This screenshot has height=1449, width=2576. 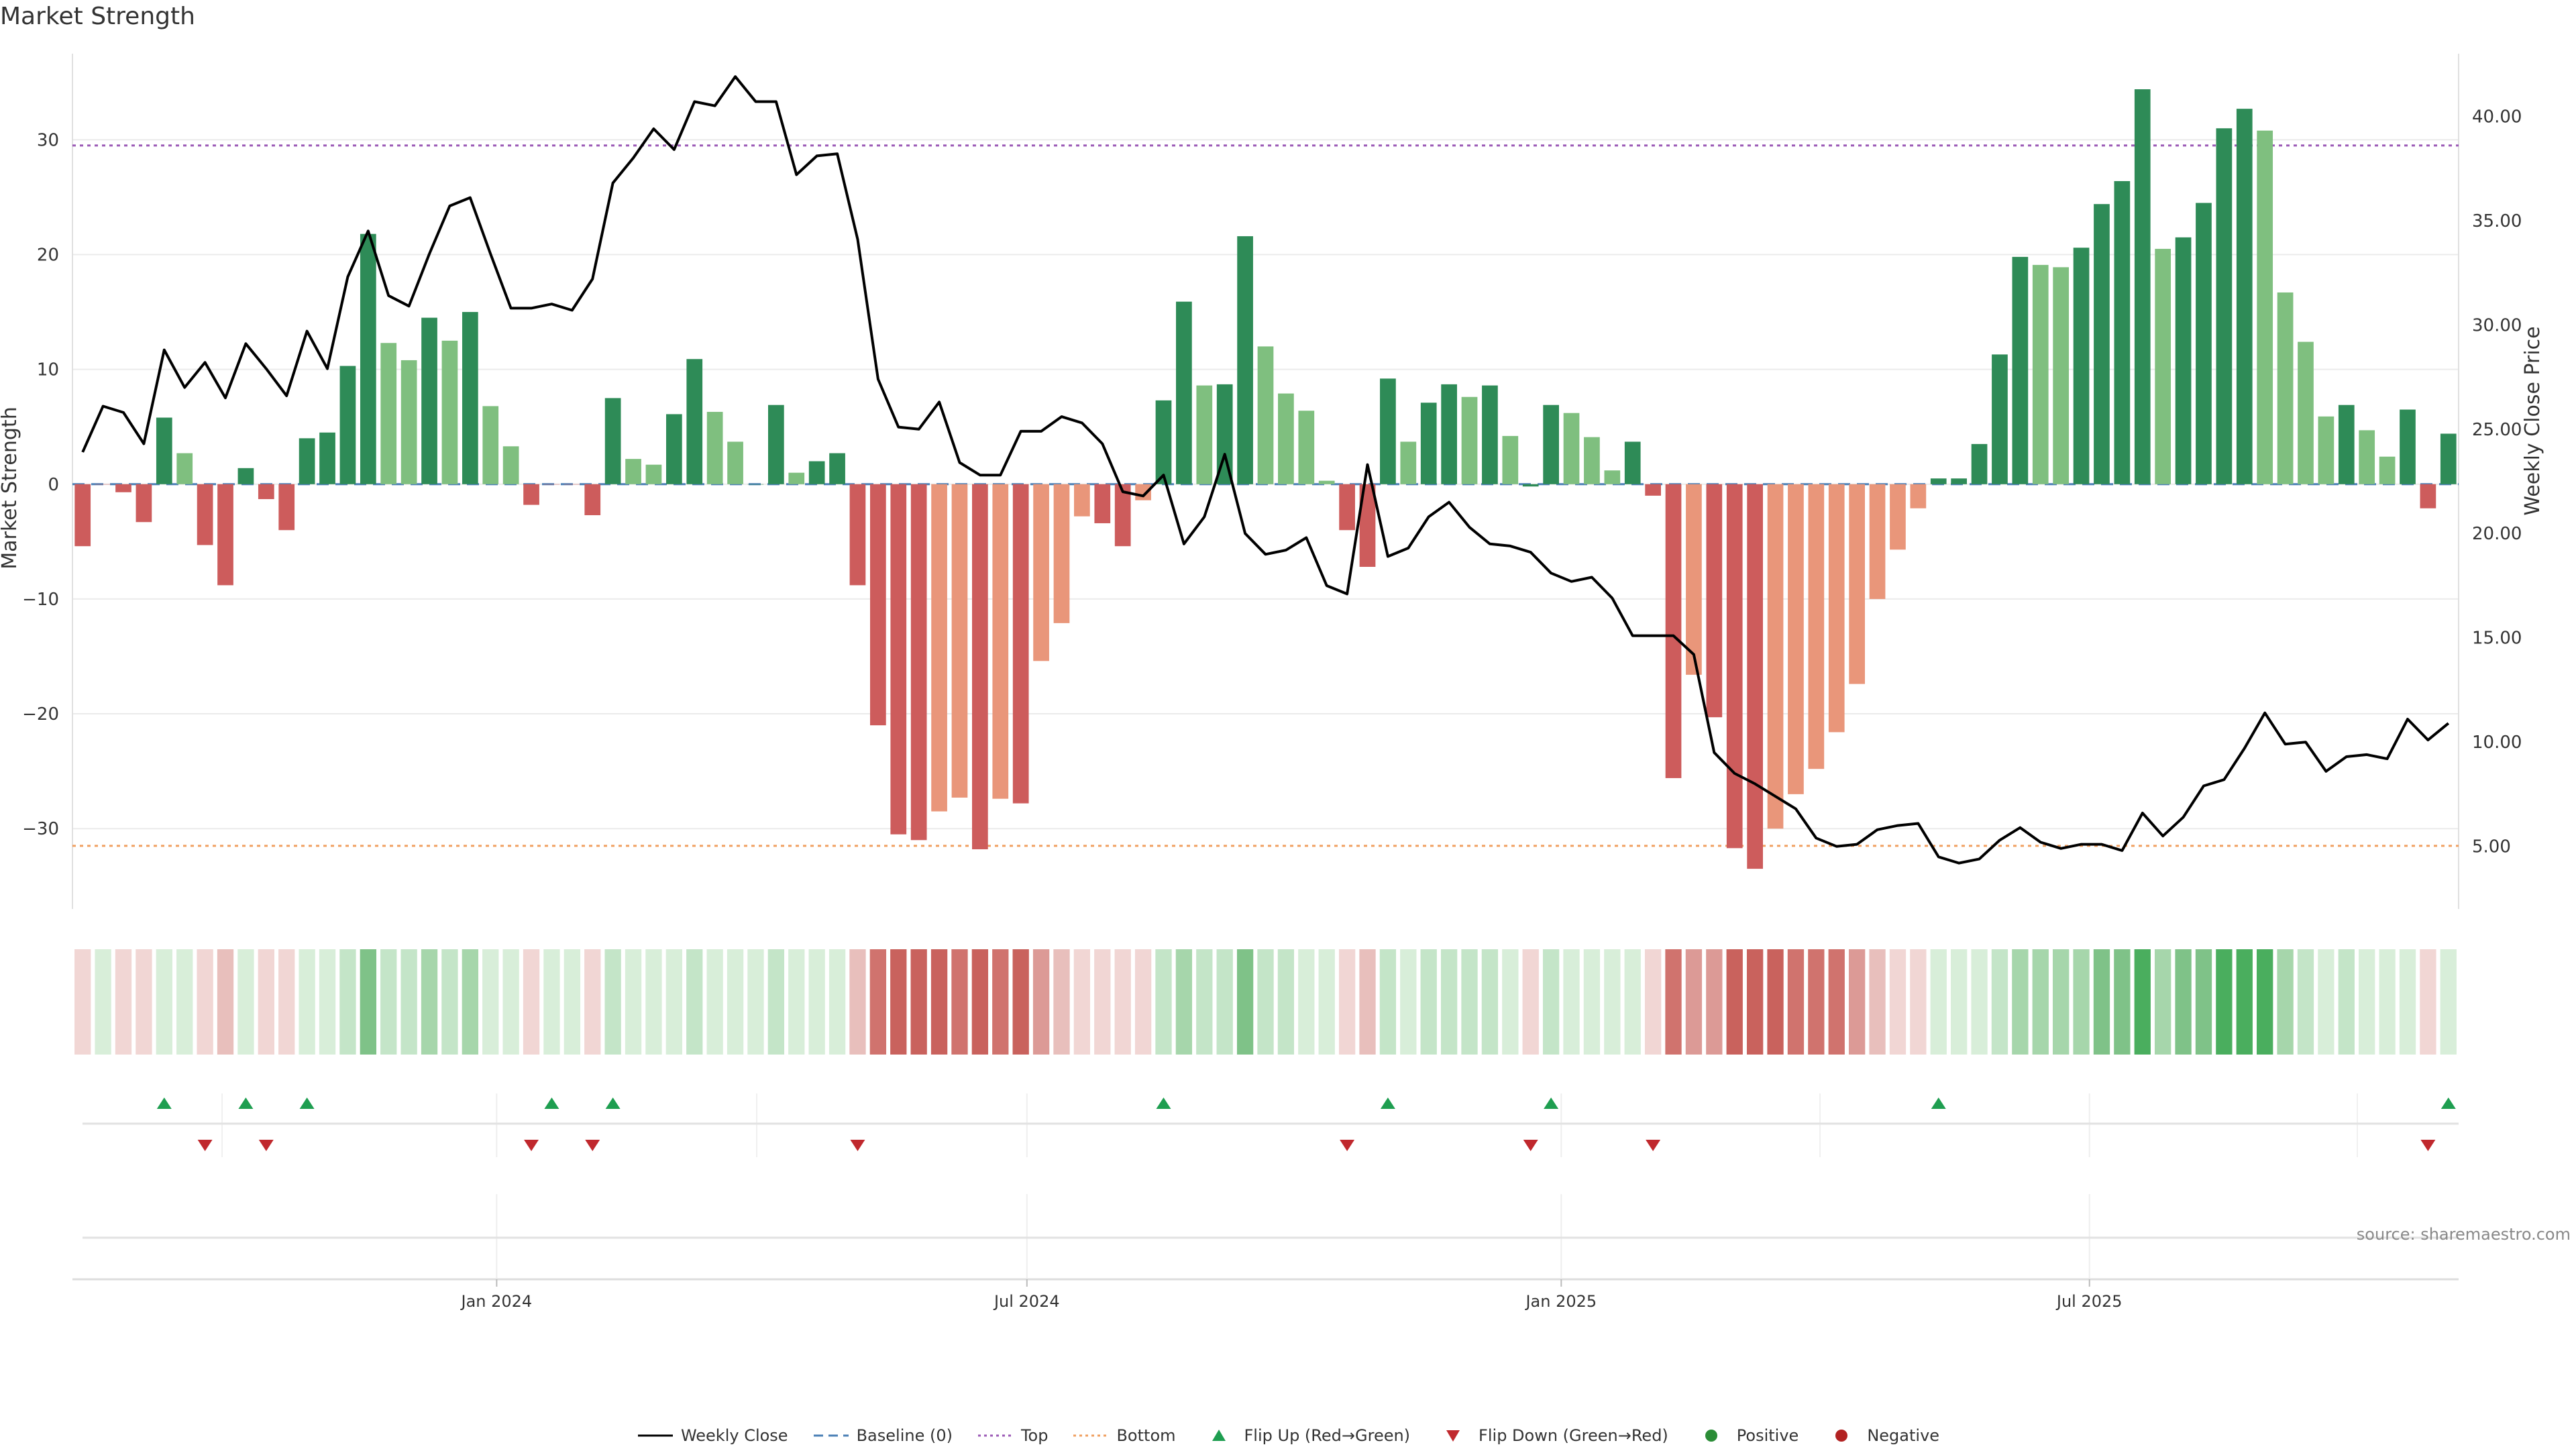 I want to click on legend-item: Negative, so click(x=1881, y=1435).